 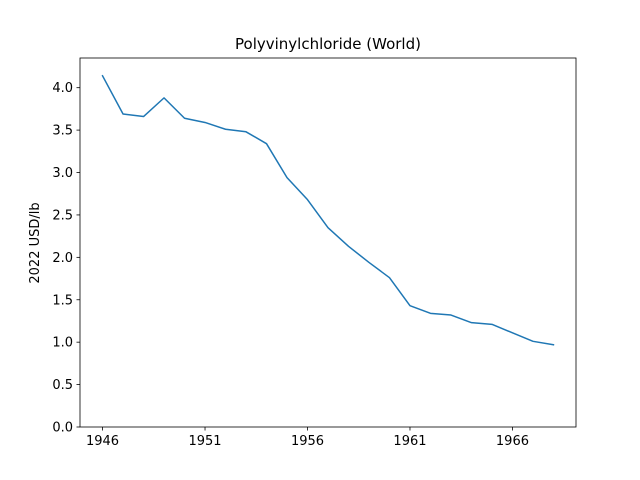 I want to click on y-tick-label: 4.0, so click(x=62, y=88).